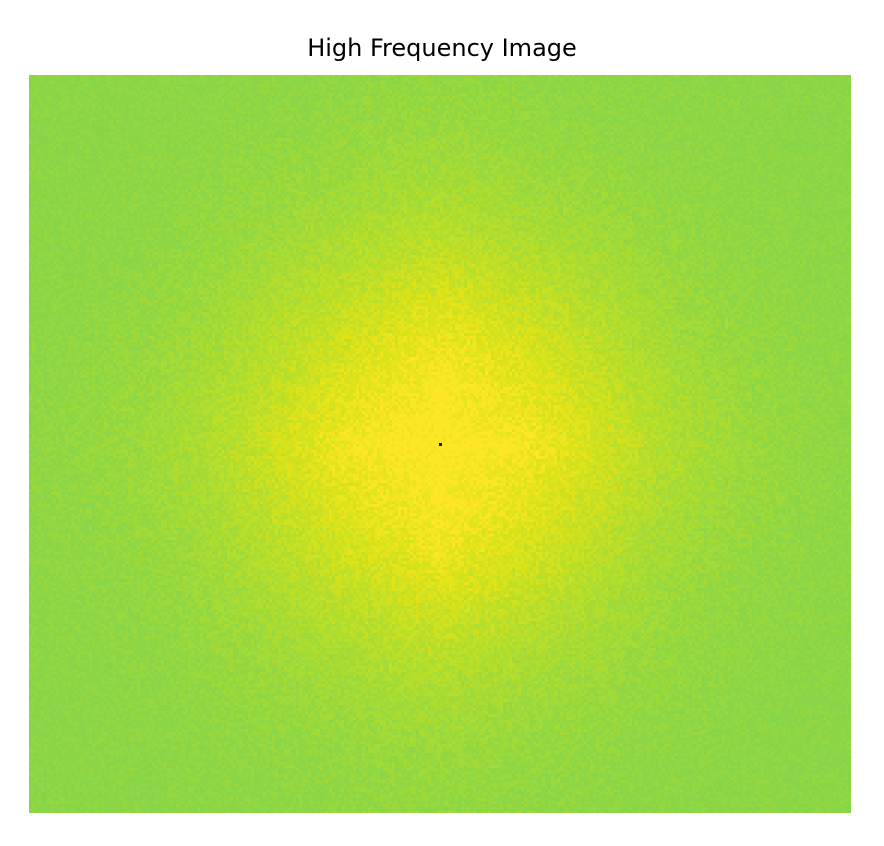 The image size is (884, 846). I want to click on dc-component-dot, so click(440, 444).